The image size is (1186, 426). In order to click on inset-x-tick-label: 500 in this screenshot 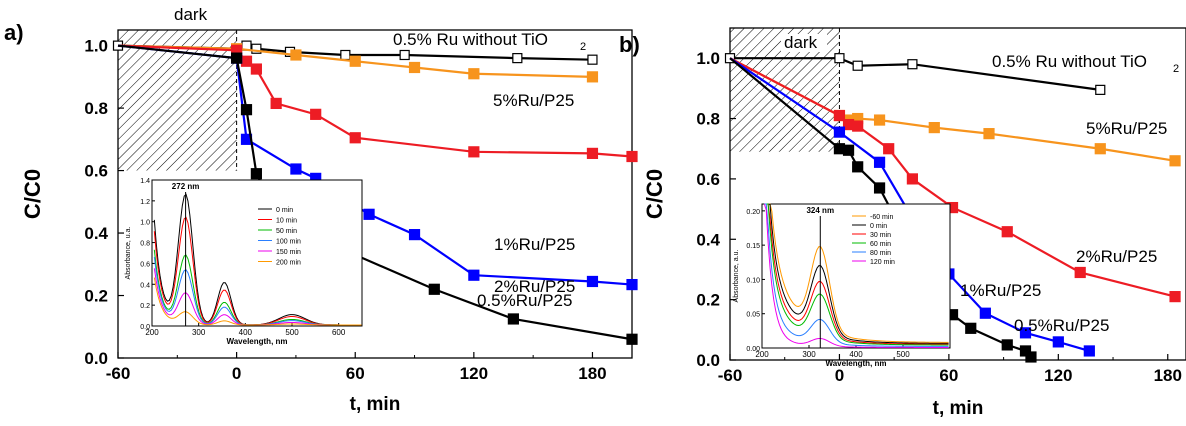, I will do `click(903, 354)`.